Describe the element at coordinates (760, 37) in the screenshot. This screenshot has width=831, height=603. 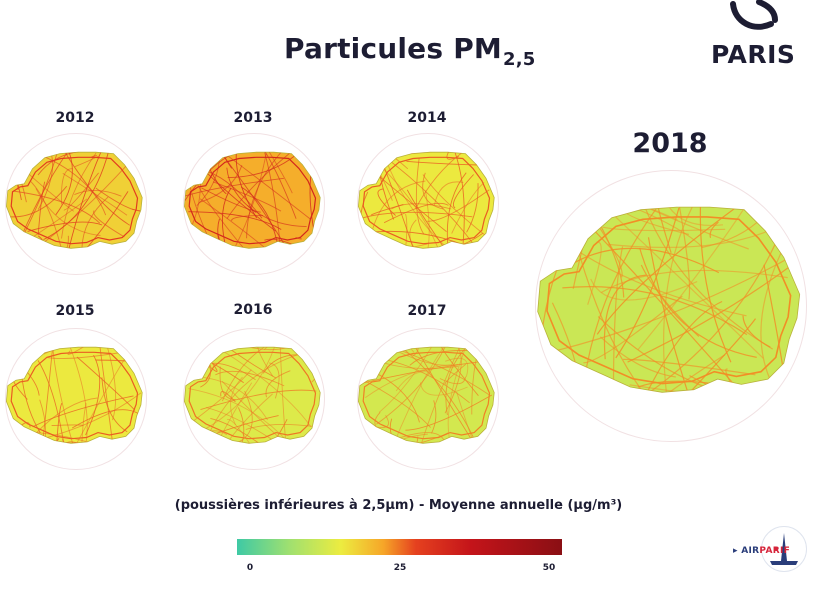
I see `paris-logo: PARIS` at that location.